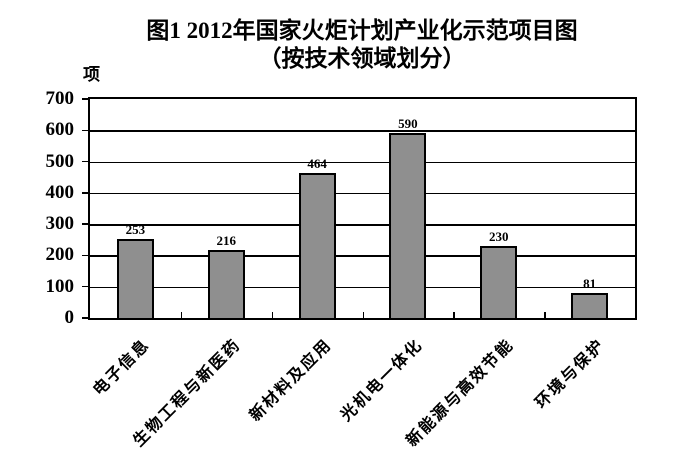  What do you see at coordinates (317, 163) in the screenshot?
I see `bar-value-label: 464` at bounding box center [317, 163].